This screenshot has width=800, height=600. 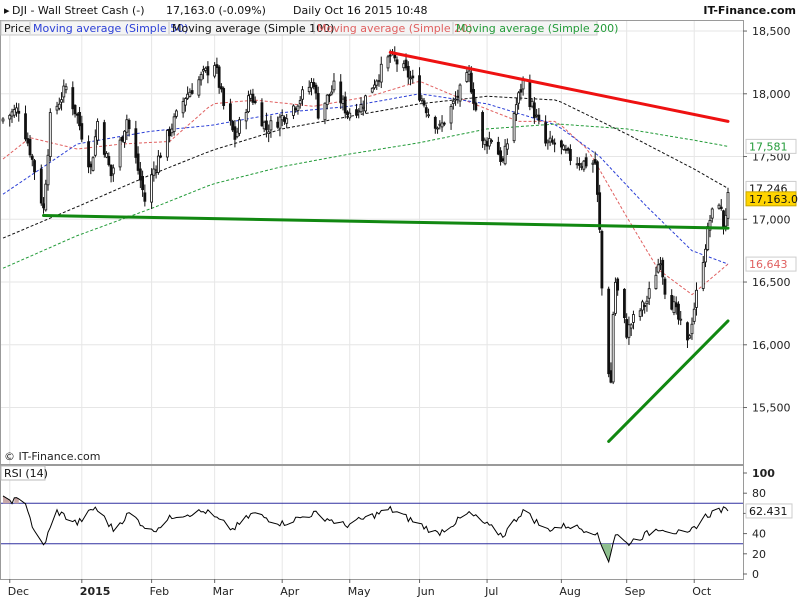 I want to click on watermark: © IT-Finance.com, so click(x=52, y=456).